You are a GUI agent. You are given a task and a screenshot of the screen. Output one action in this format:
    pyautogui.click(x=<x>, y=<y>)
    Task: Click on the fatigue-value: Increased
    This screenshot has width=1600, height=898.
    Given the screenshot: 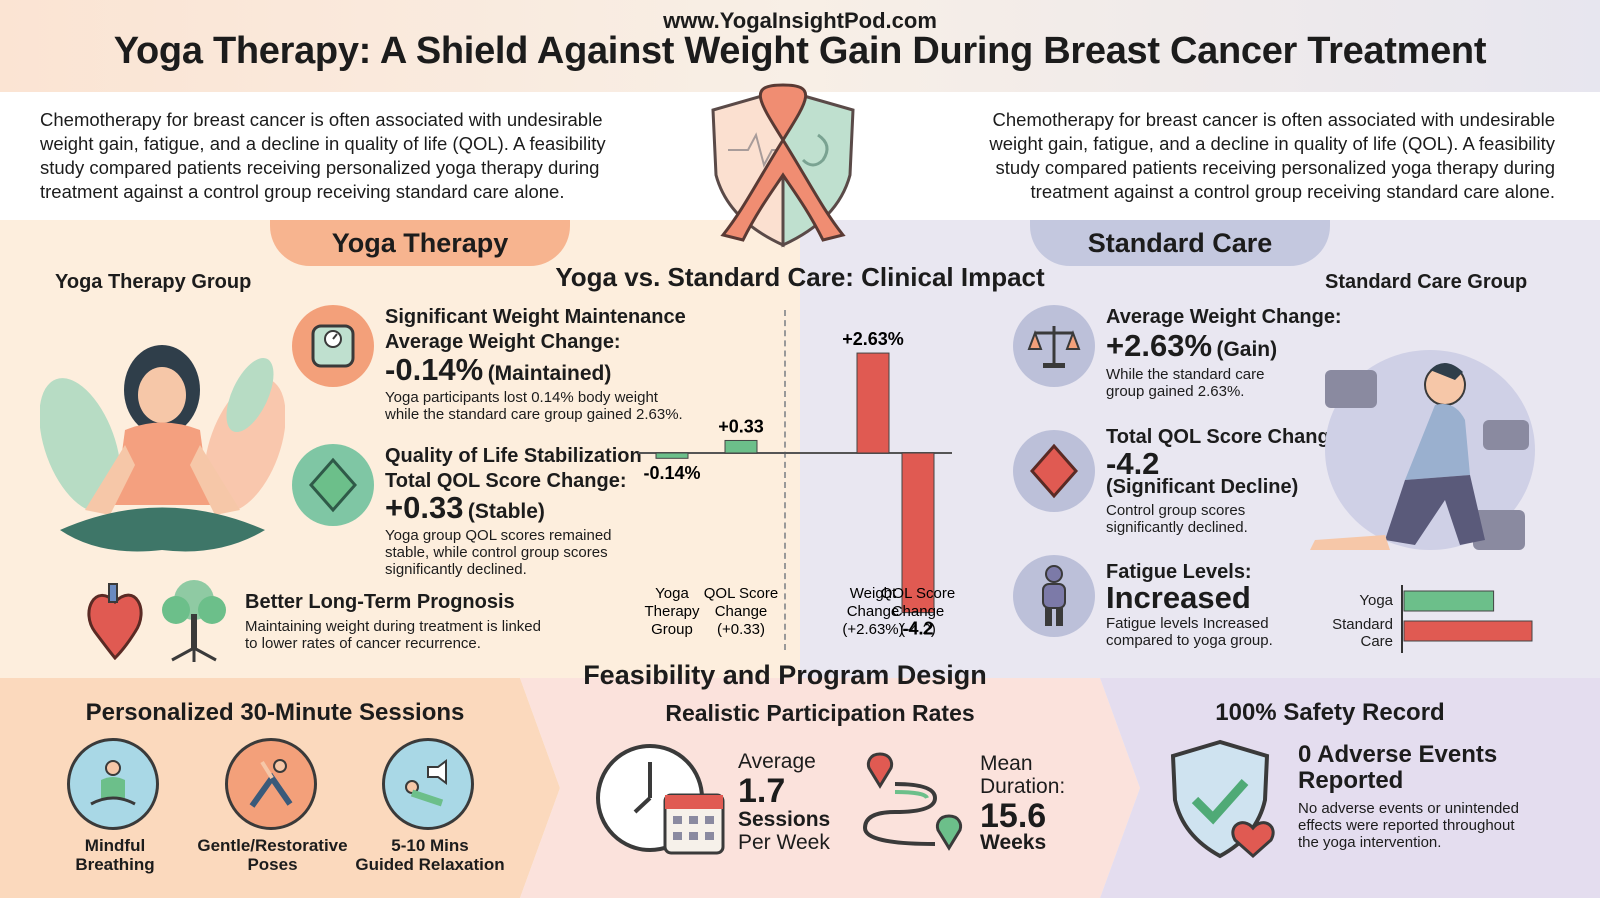 What is the action you would take?
    pyautogui.click(x=1178, y=597)
    